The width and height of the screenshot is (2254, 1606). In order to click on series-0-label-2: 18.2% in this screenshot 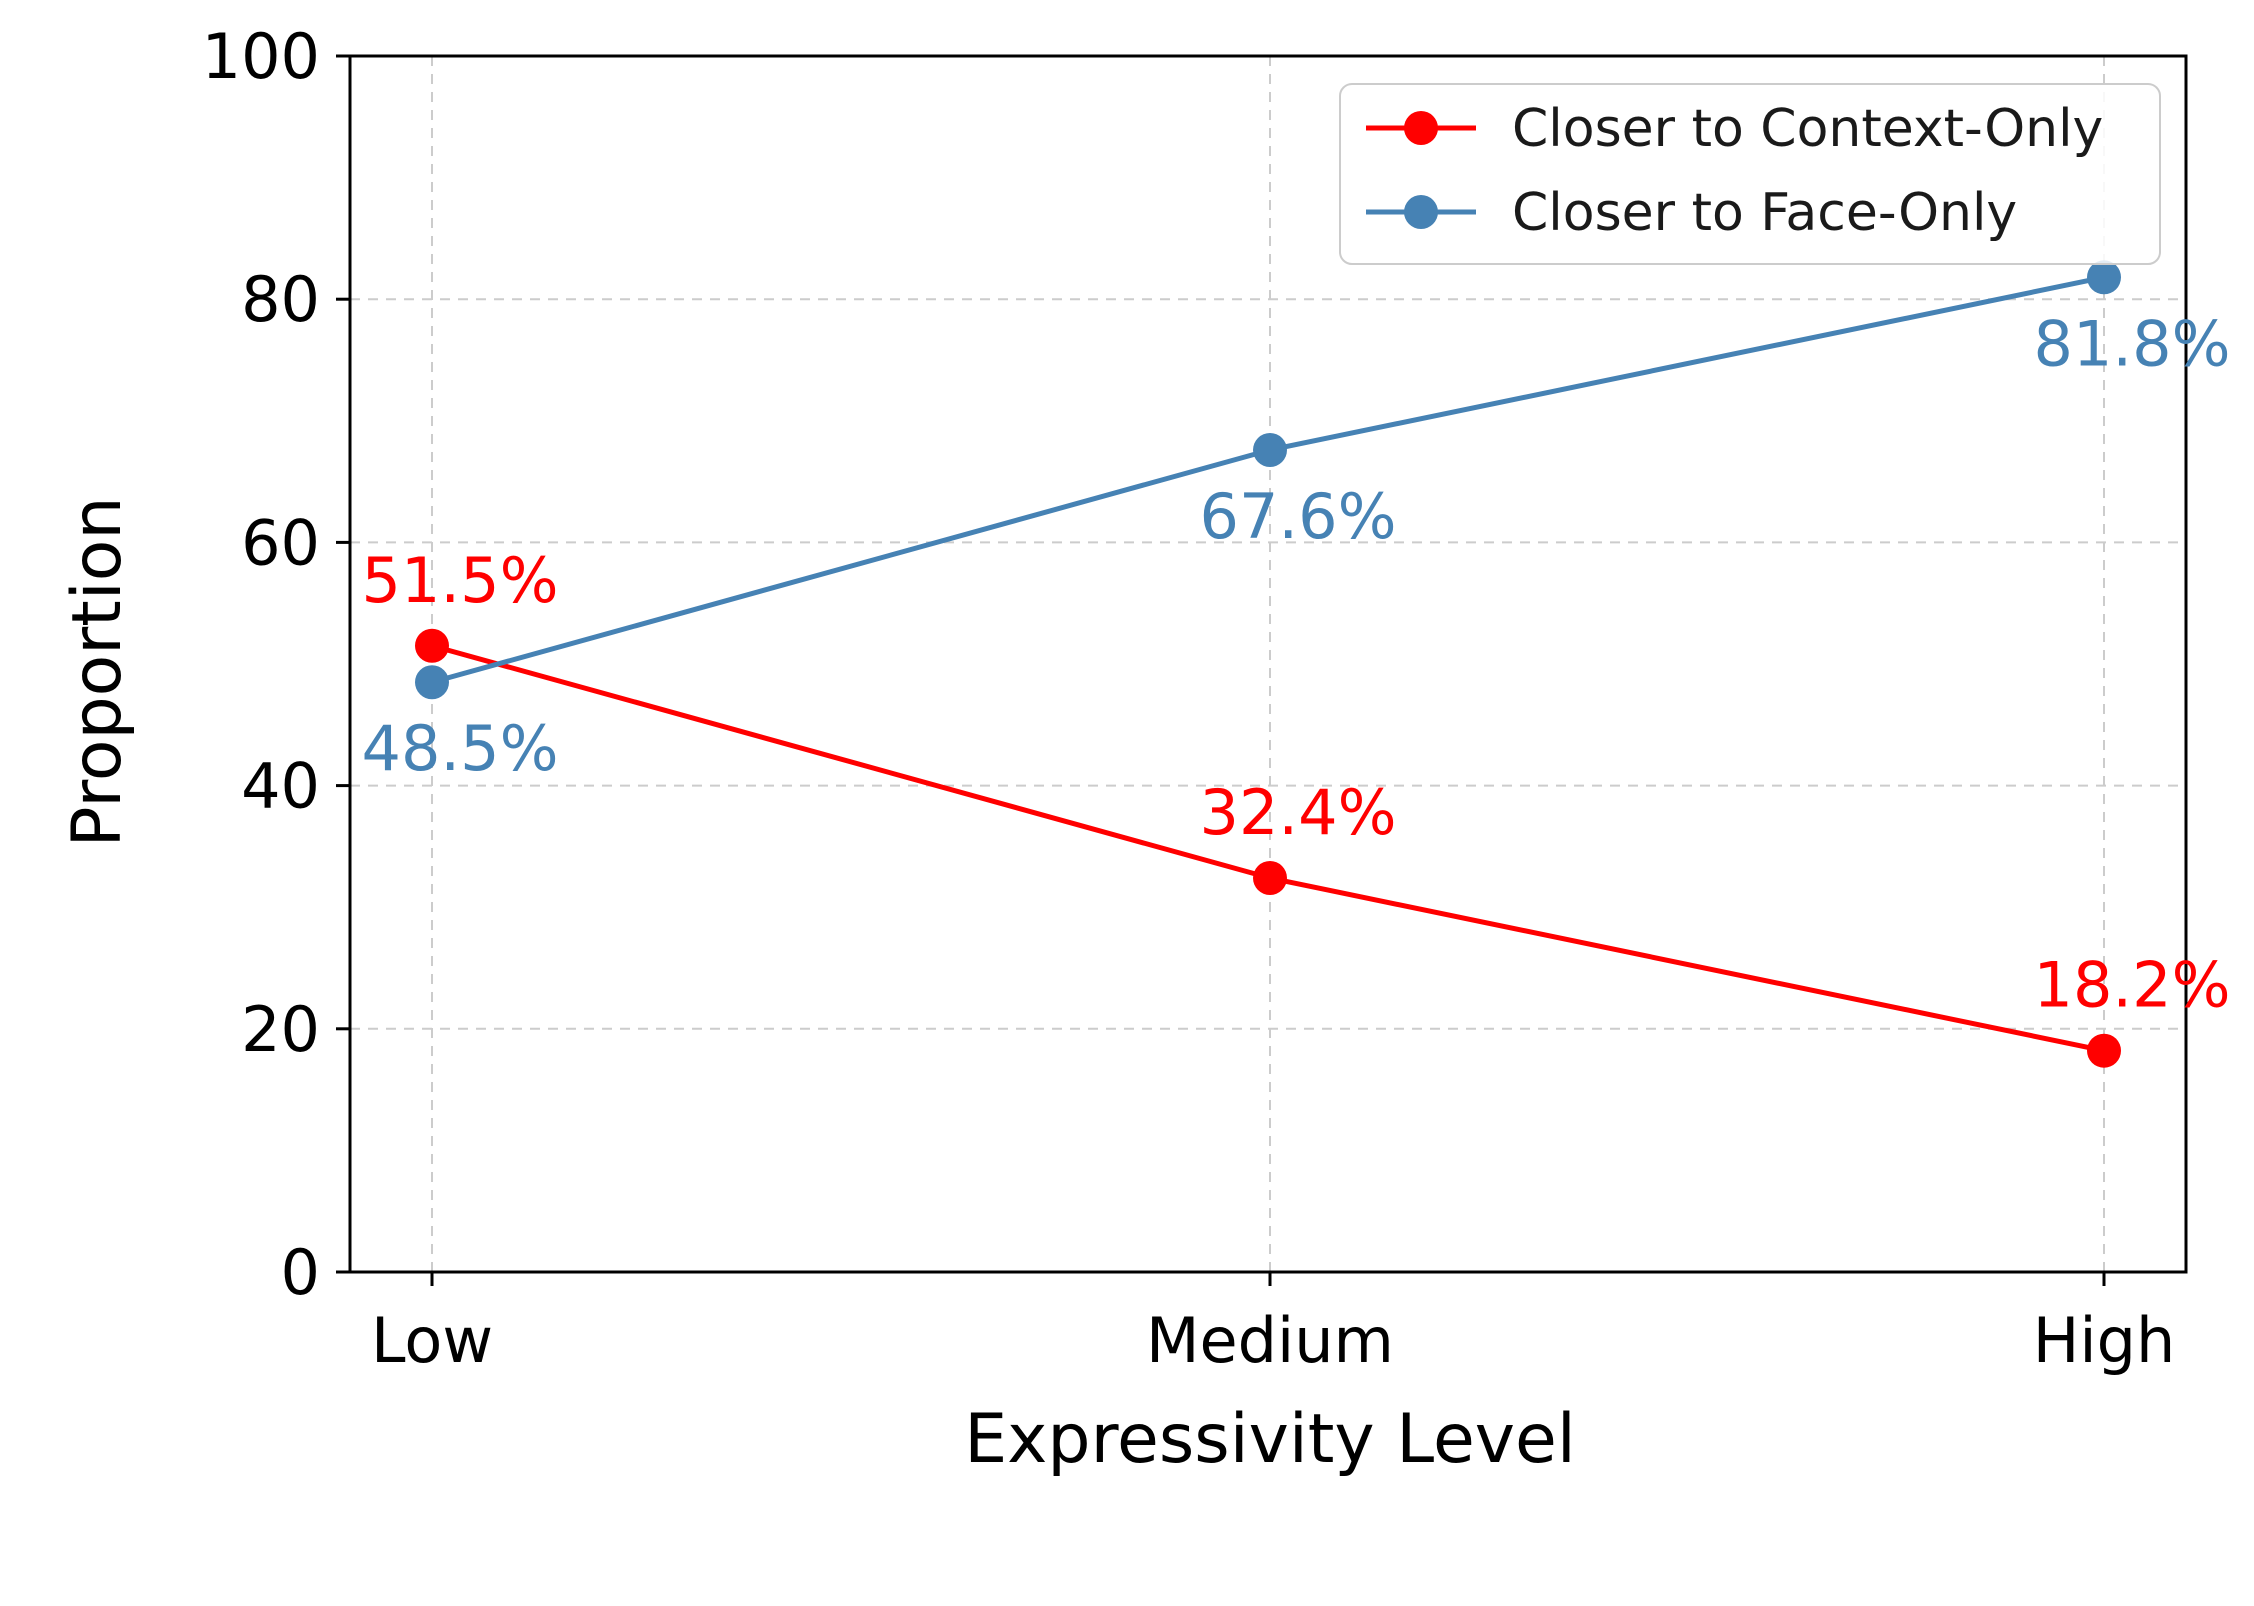, I will do `click(2132, 985)`.